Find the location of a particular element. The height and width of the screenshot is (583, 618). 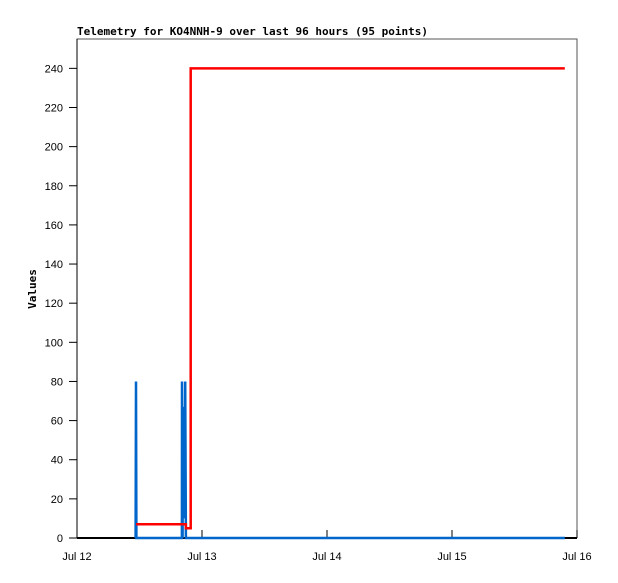

y-tick-label: 0 is located at coordinates (60, 539).